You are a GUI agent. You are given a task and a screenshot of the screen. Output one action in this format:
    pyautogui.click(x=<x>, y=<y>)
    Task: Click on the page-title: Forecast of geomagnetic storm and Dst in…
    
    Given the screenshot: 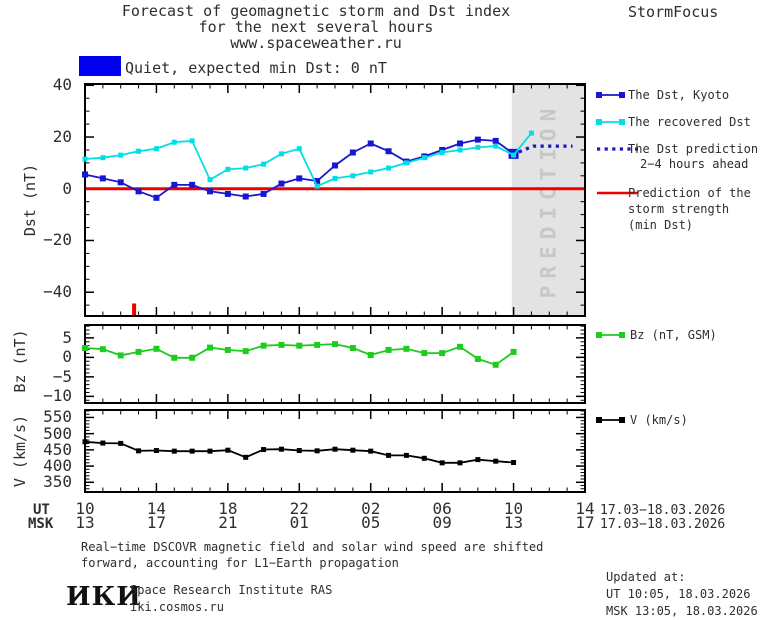 What is the action you would take?
    pyautogui.click(x=316, y=27)
    